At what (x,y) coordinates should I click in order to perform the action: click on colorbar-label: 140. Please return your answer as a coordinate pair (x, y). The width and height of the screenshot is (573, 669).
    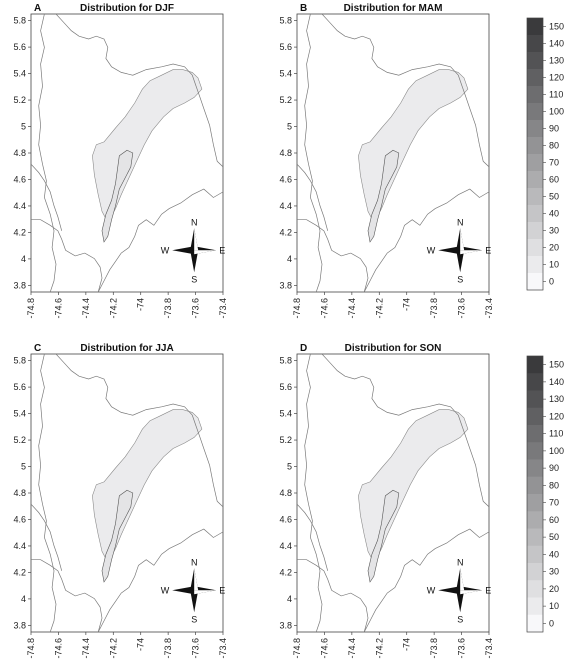
    Looking at the image, I should click on (556, 382).